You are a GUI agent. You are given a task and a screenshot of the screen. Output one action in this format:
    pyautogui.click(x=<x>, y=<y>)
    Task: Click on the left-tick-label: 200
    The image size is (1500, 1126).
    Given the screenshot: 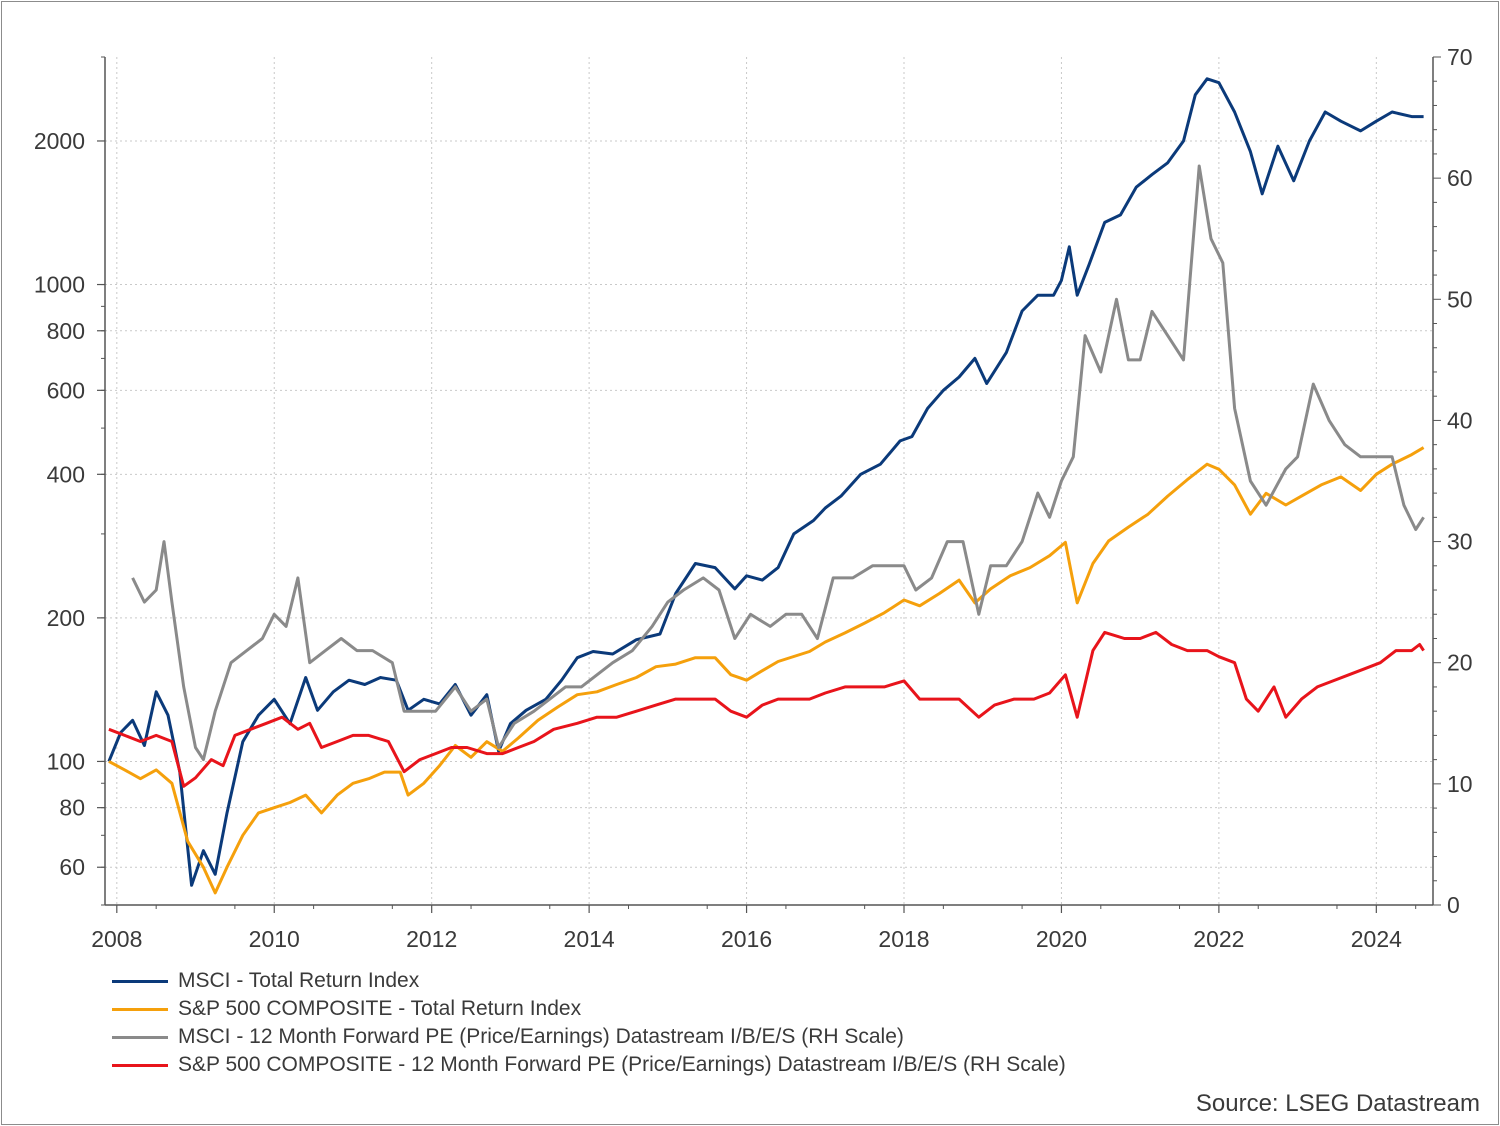 What is the action you would take?
    pyautogui.click(x=66, y=618)
    